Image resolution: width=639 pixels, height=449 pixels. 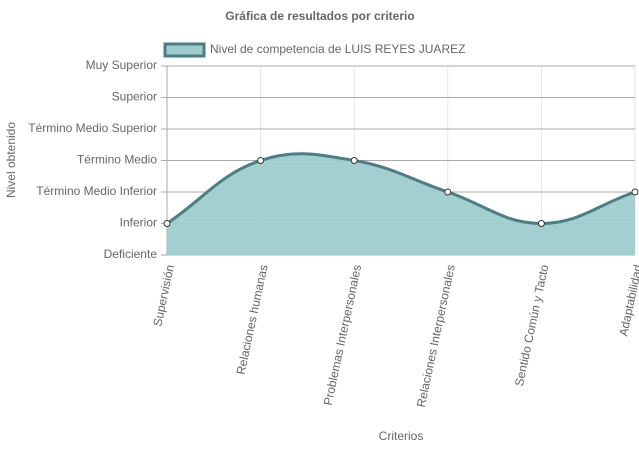 What do you see at coordinates (121, 65) in the screenshot?
I see `y-tick-label: Muy Superior` at bounding box center [121, 65].